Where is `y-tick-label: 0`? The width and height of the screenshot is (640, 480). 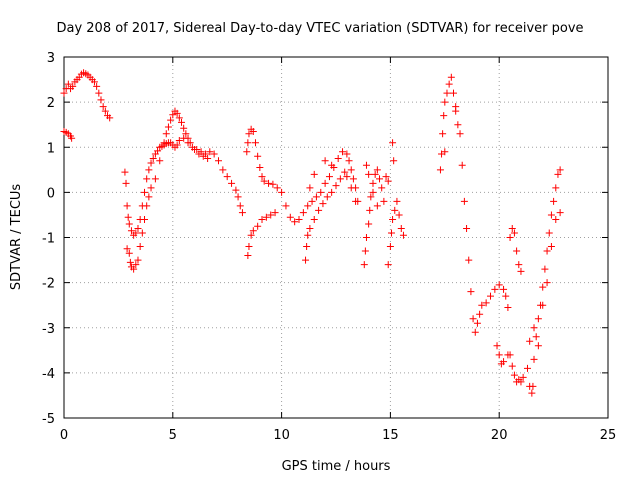
y-tick-label: 0 is located at coordinates (51, 193).